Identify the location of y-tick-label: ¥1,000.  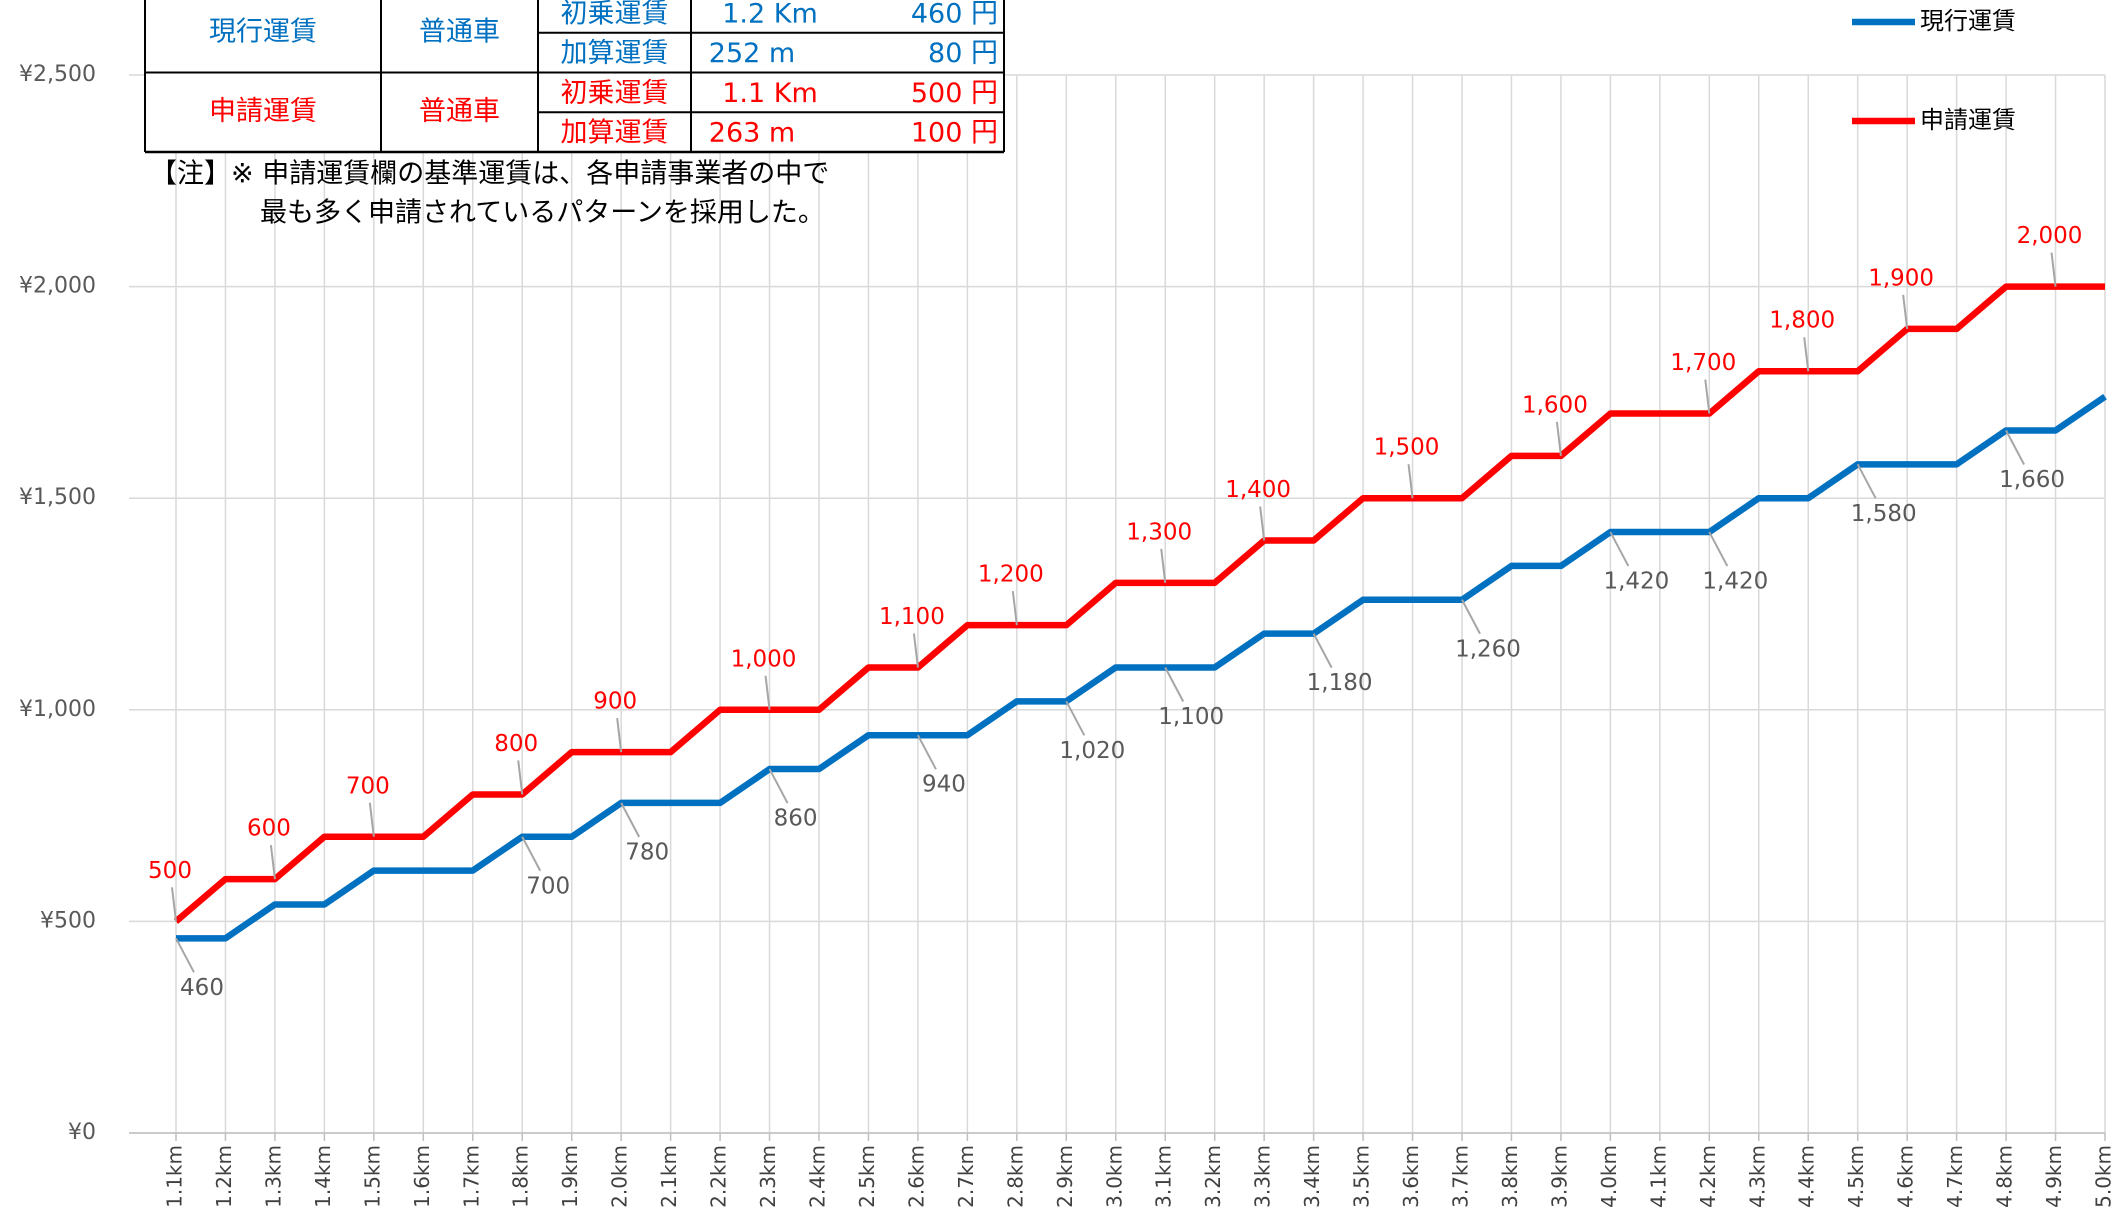
(57, 709).